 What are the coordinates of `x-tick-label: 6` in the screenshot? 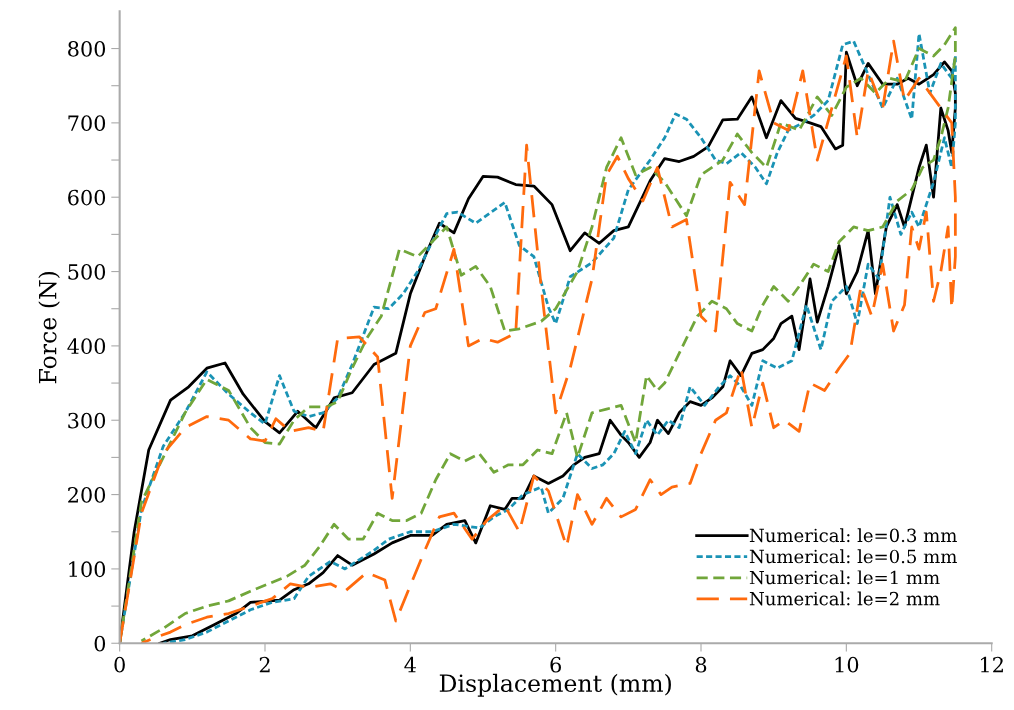 It's located at (555, 664).